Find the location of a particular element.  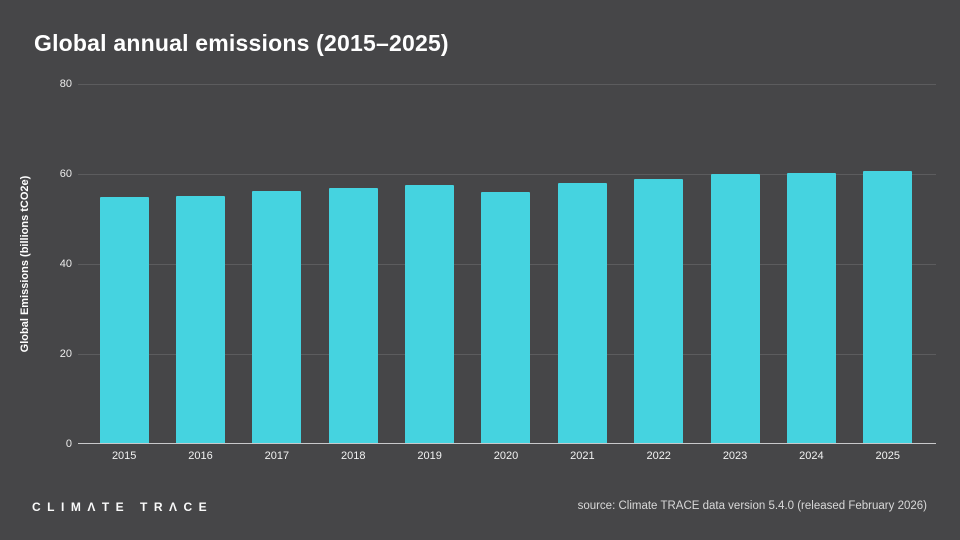

bar-2016 is located at coordinates (201, 319).